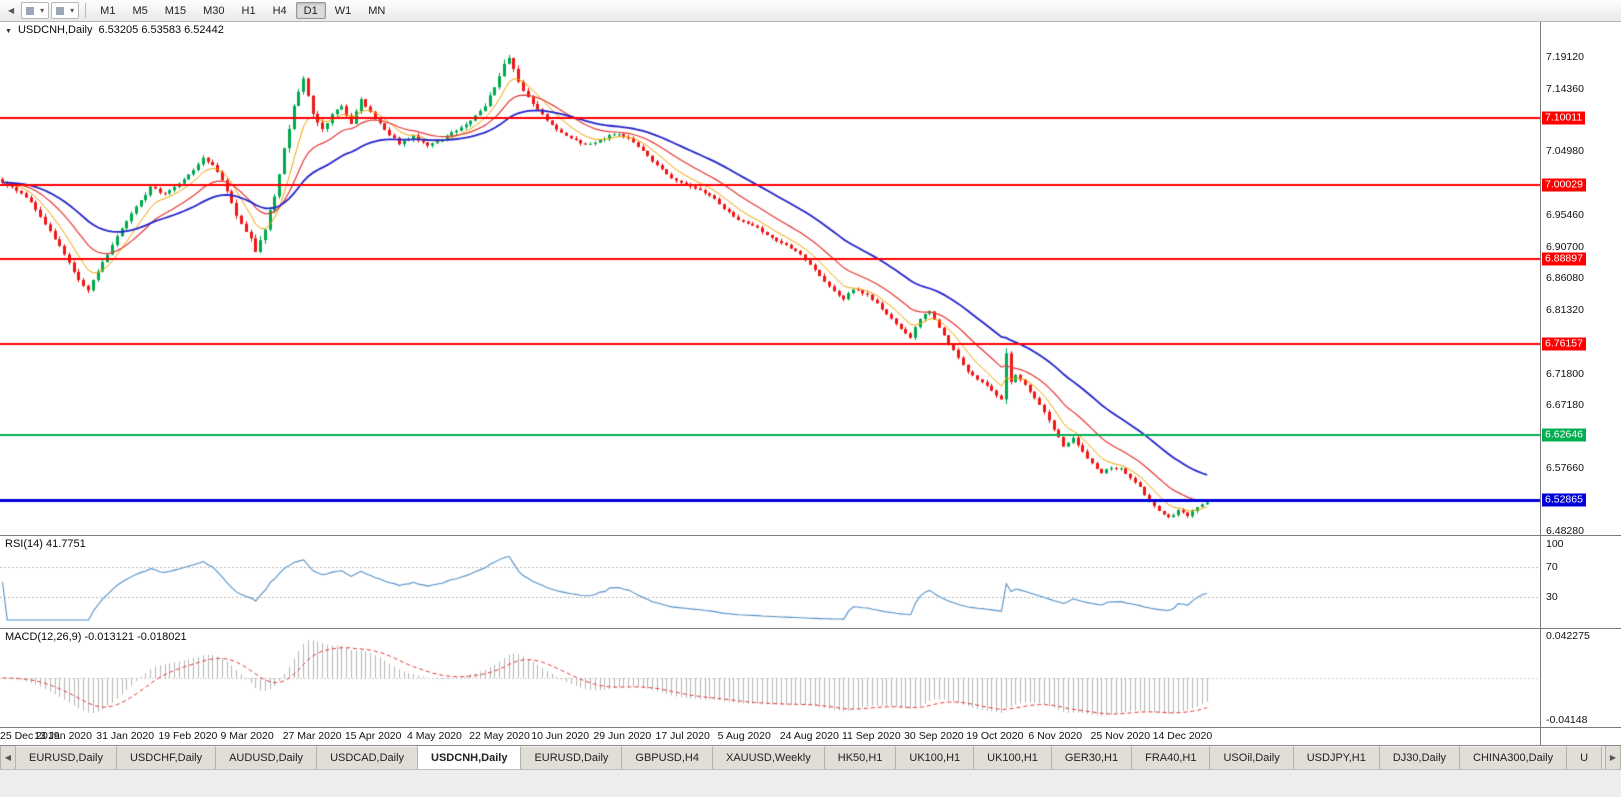  I want to click on tab-dj30-daily: DJ30,Daily, so click(1420, 757).